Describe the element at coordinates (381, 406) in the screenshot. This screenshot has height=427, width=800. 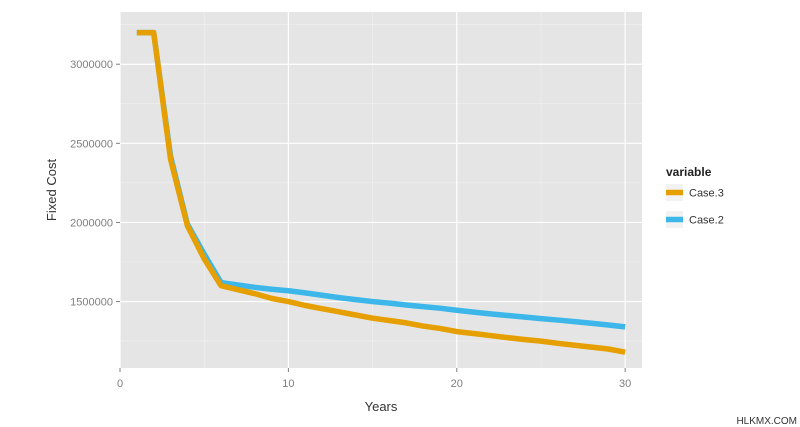
I see `x-axis-title: Years` at that location.